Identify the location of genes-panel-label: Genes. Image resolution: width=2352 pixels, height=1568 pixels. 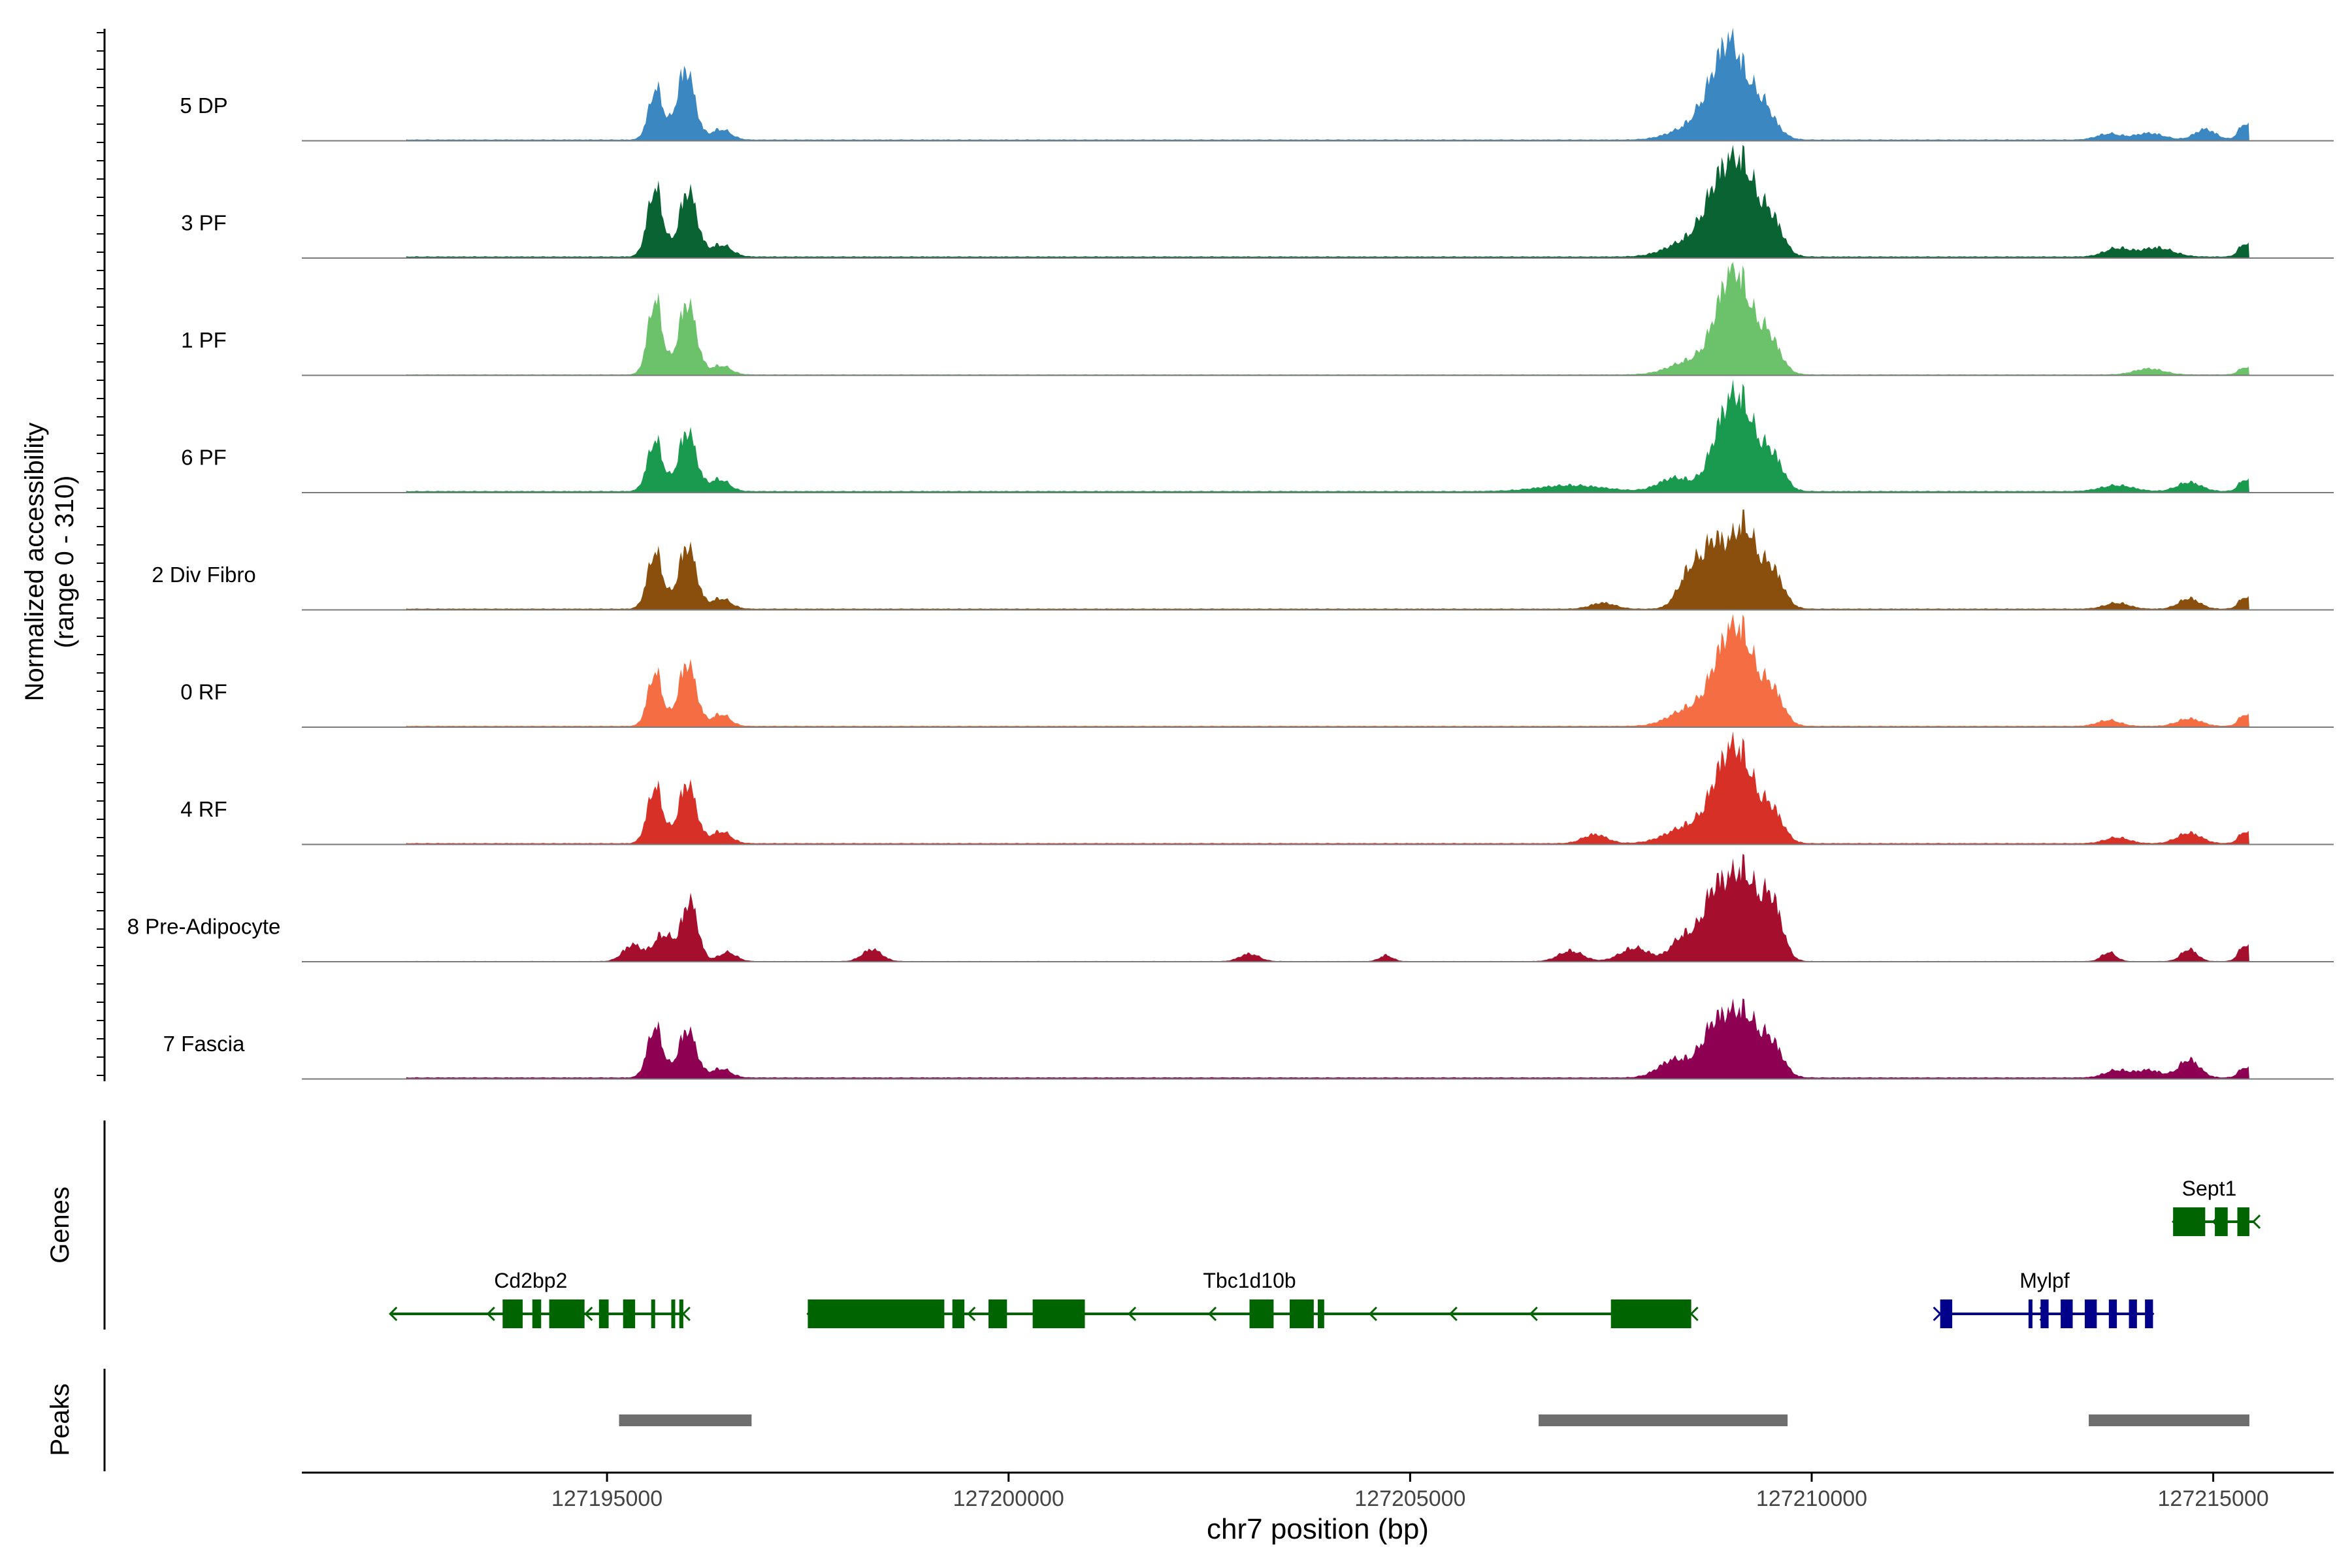
(60, 1225).